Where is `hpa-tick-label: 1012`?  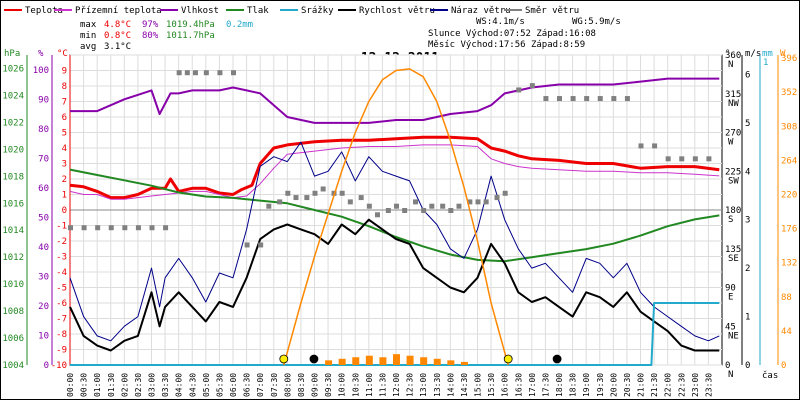 hpa-tick-label: 1012 is located at coordinates (13, 258).